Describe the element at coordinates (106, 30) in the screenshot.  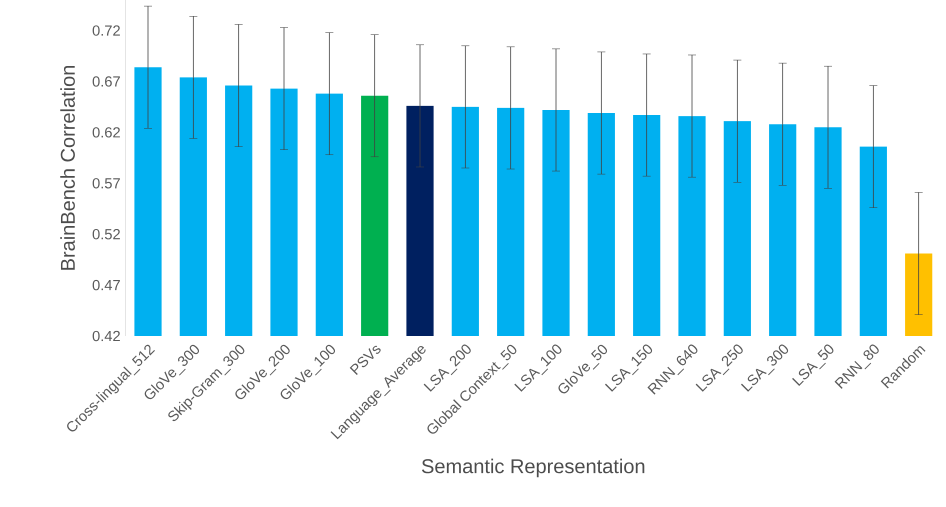
I see `y-tick-label: 0.72` at that location.